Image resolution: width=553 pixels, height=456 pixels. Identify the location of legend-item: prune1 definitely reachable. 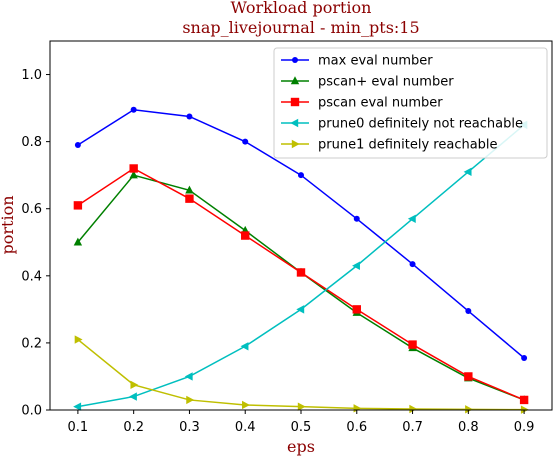
(389, 145).